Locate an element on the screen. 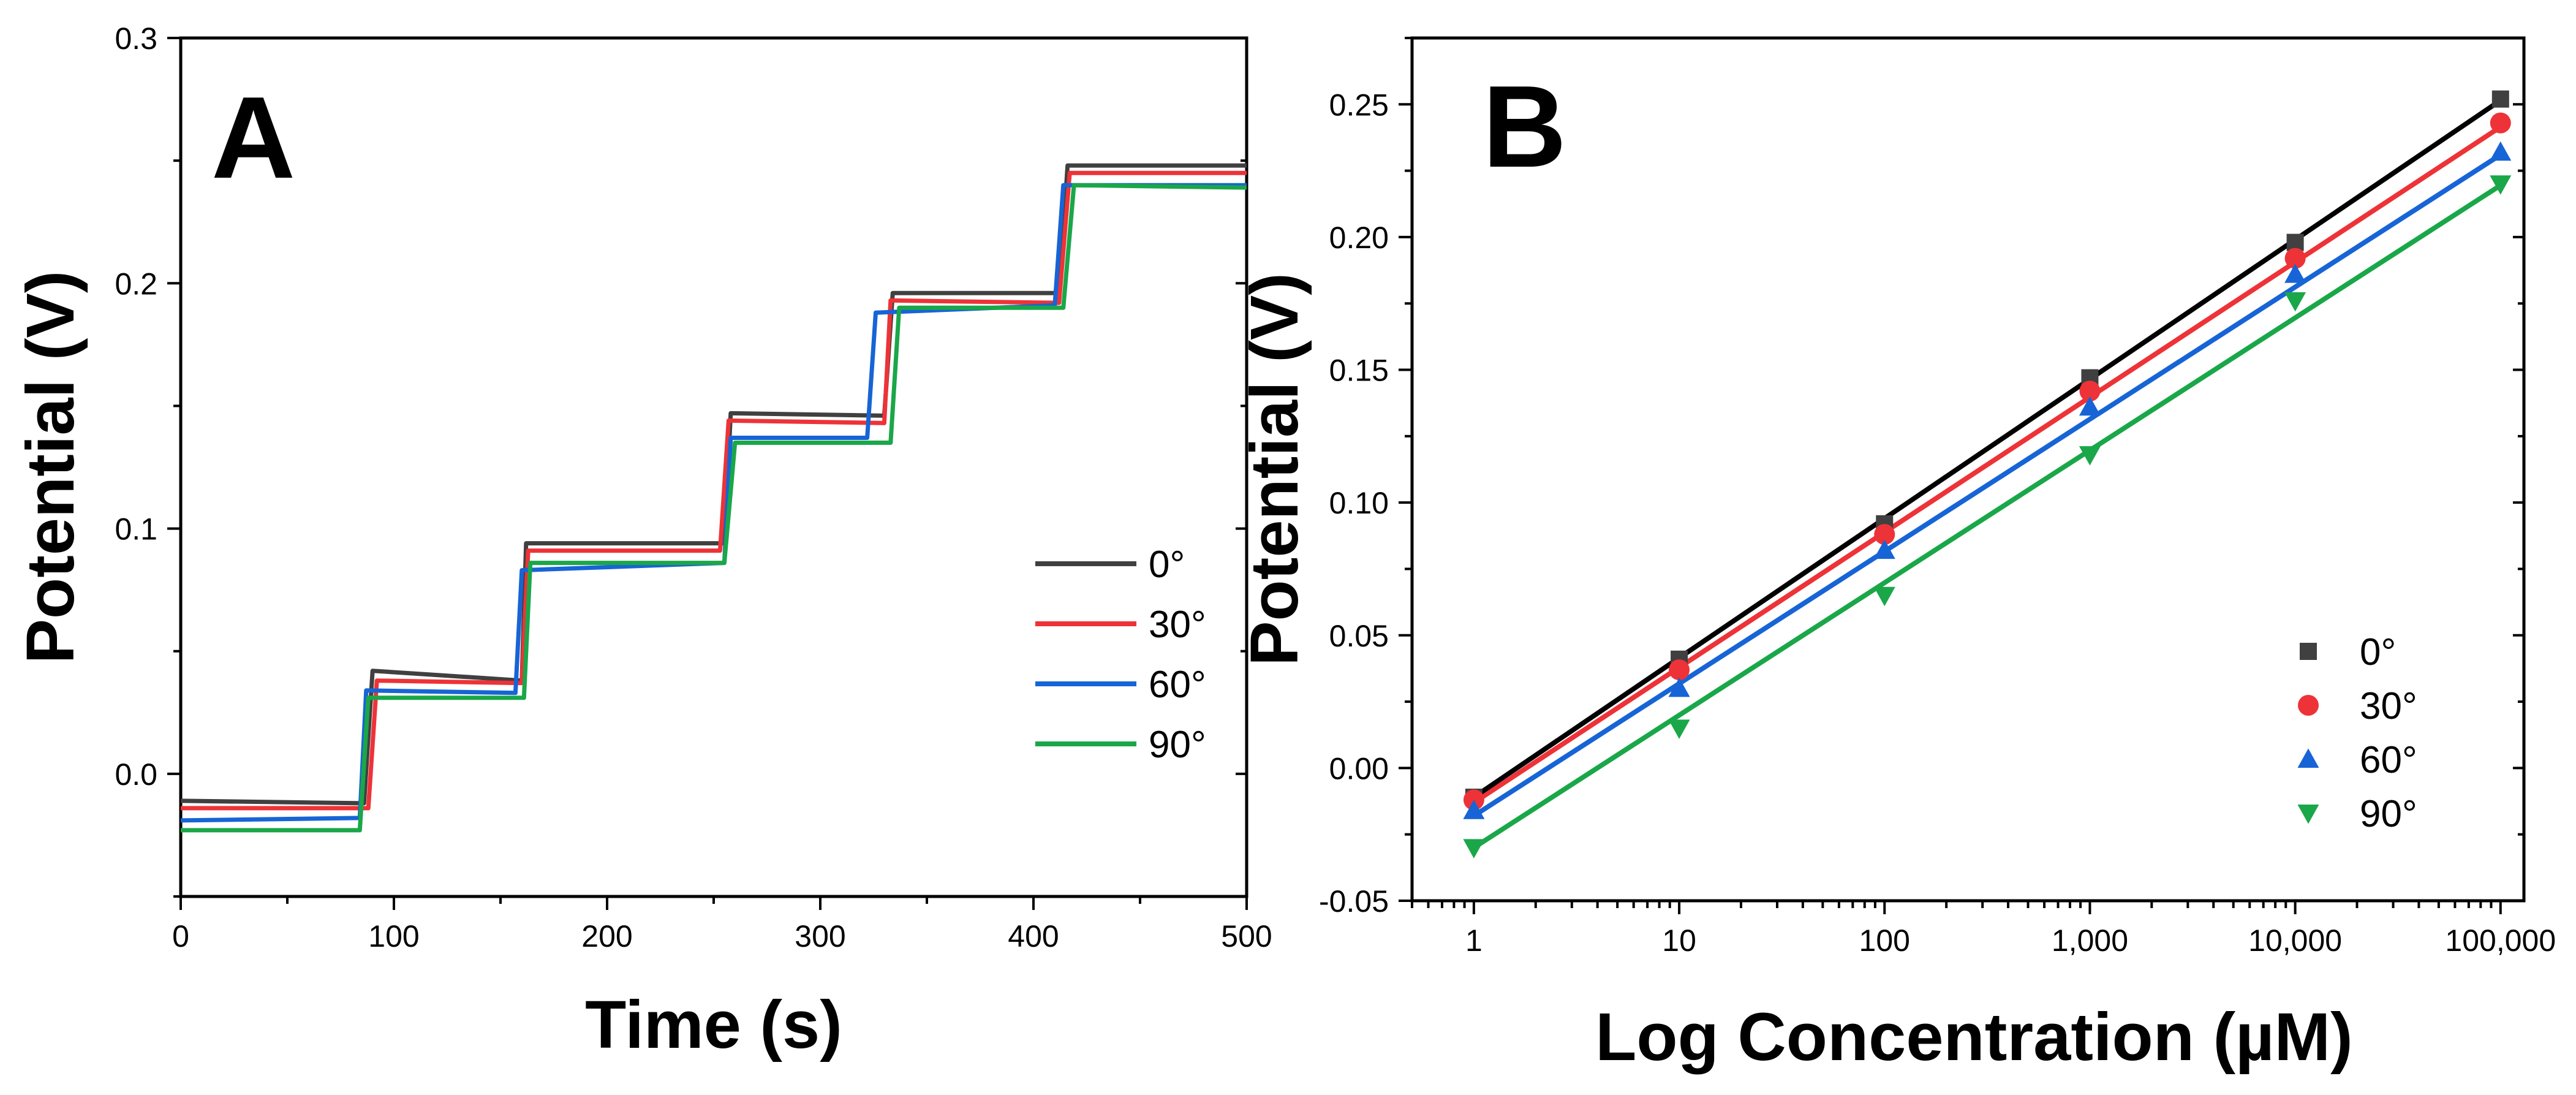  y-tick-label: 0.15 is located at coordinates (1359, 371).